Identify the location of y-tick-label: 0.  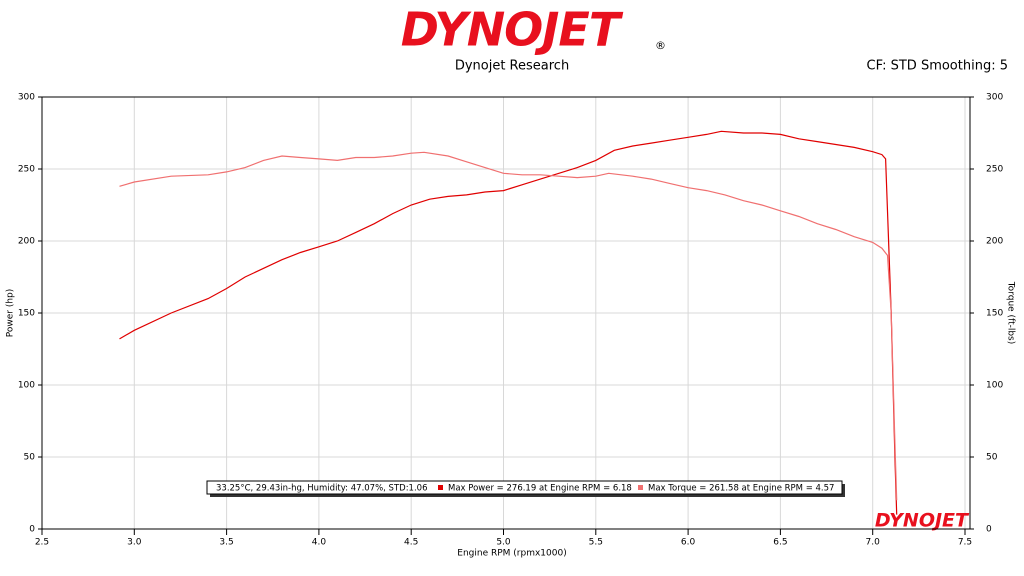
(32, 530).